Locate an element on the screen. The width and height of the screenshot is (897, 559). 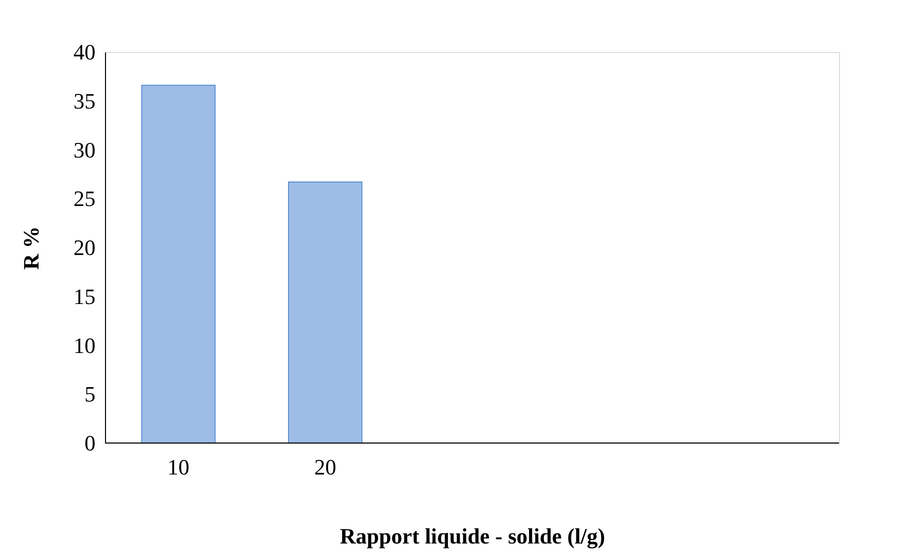
x-axis-title: Rapport liquide - solide (l/g) is located at coordinates (473, 536).